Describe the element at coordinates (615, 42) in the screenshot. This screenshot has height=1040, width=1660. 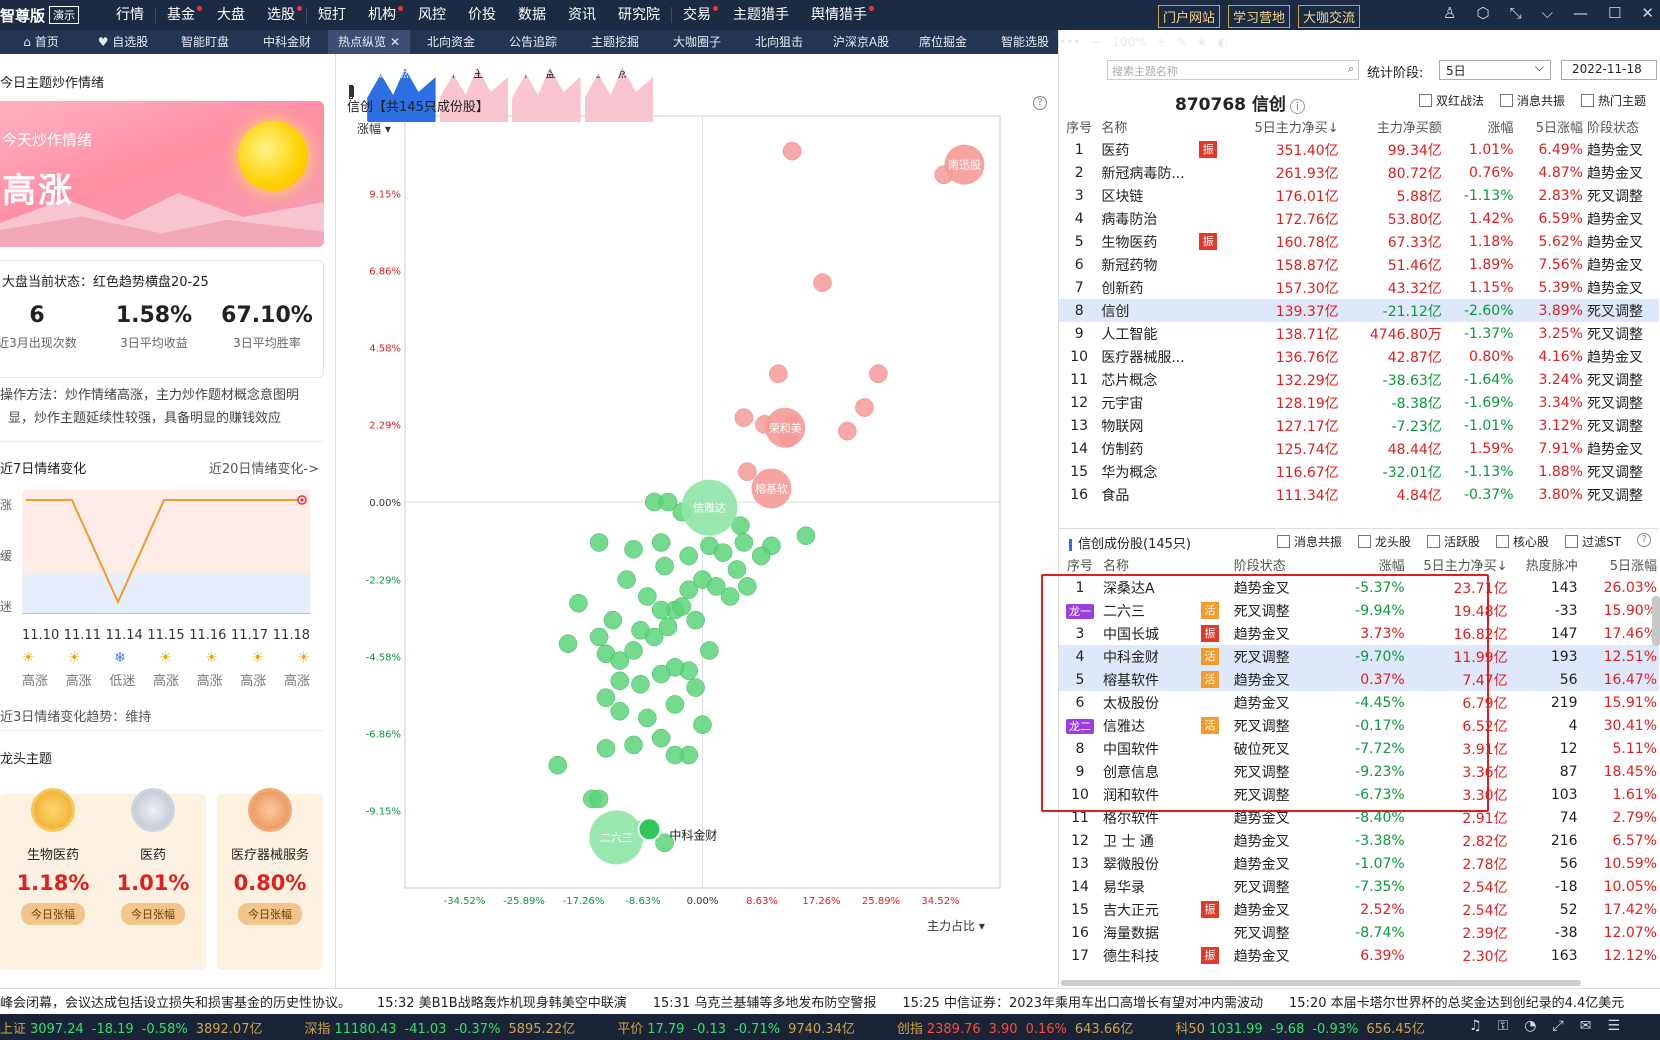
I see `tab-item: 主题挖掘` at that location.